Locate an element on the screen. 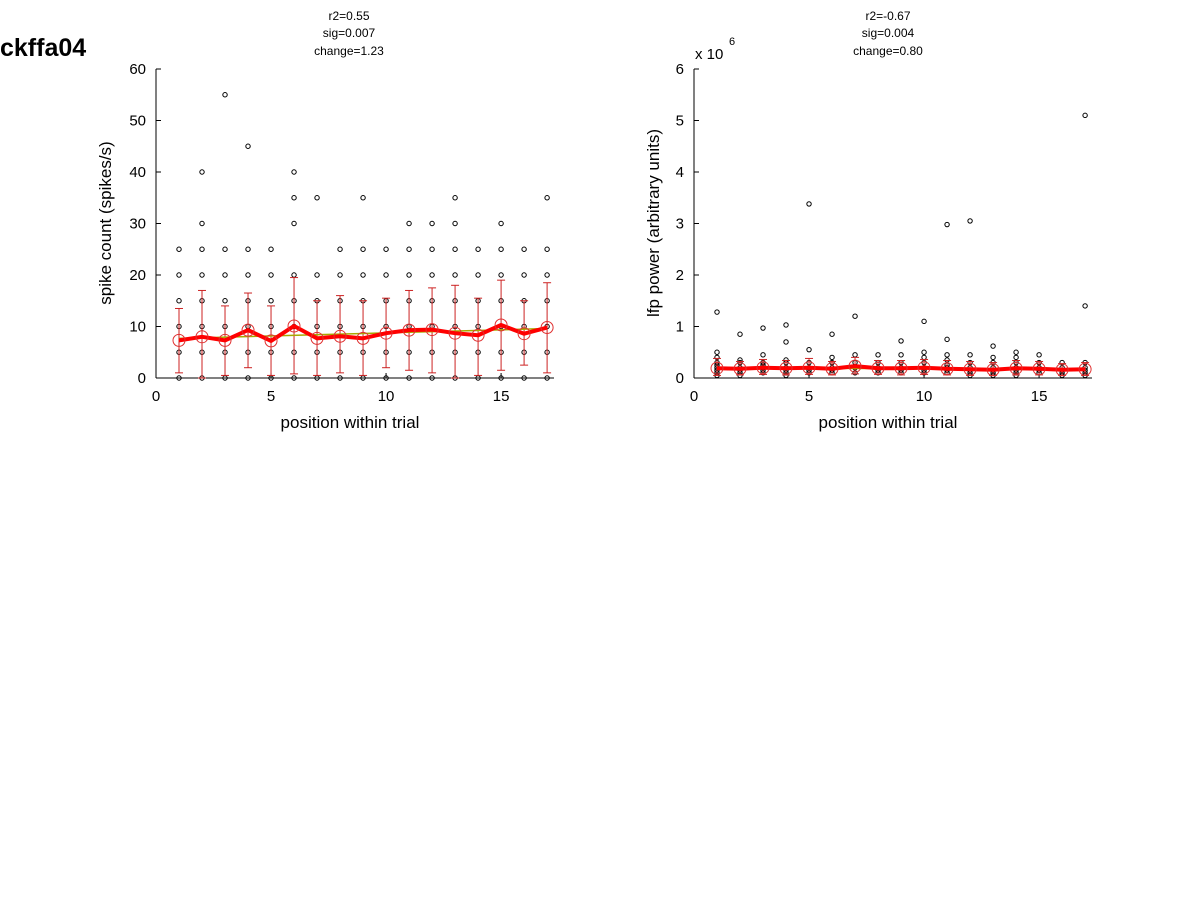 The width and height of the screenshot is (1200, 901). y-tick-label: 0 is located at coordinates (680, 378).